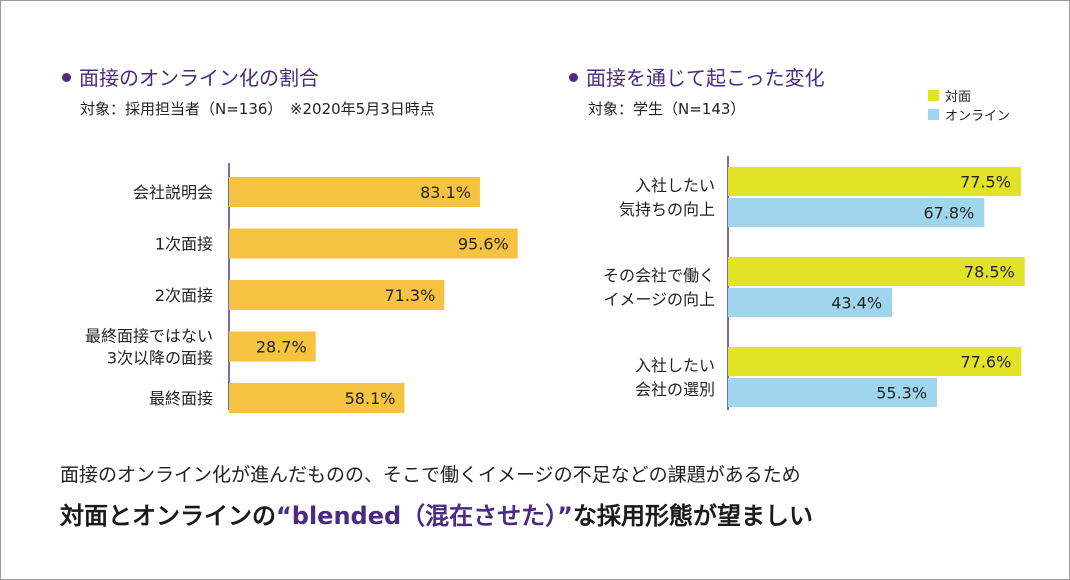  I want to click on bar-value-label: 58.1%, so click(370, 398).